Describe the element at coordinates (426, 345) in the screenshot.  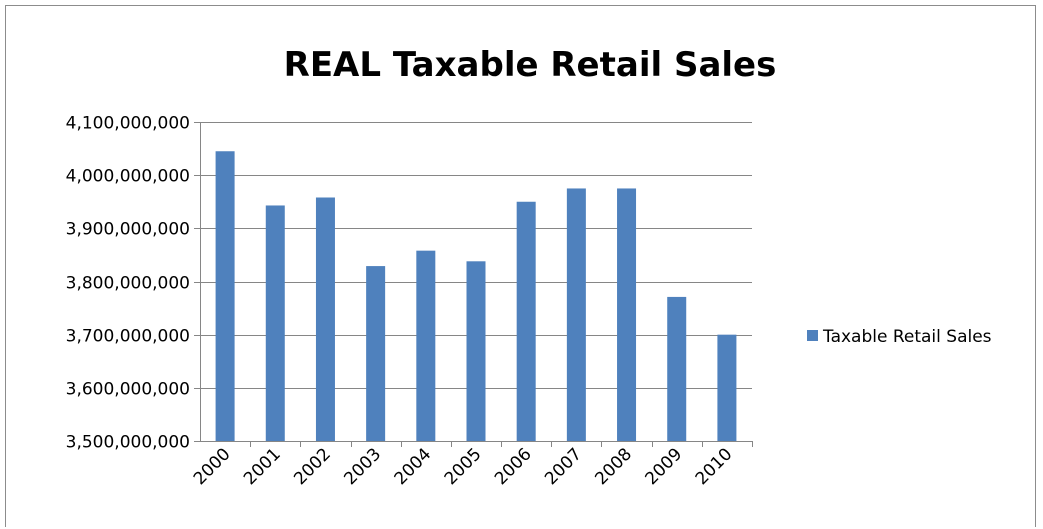
I see `bar-2004` at that location.